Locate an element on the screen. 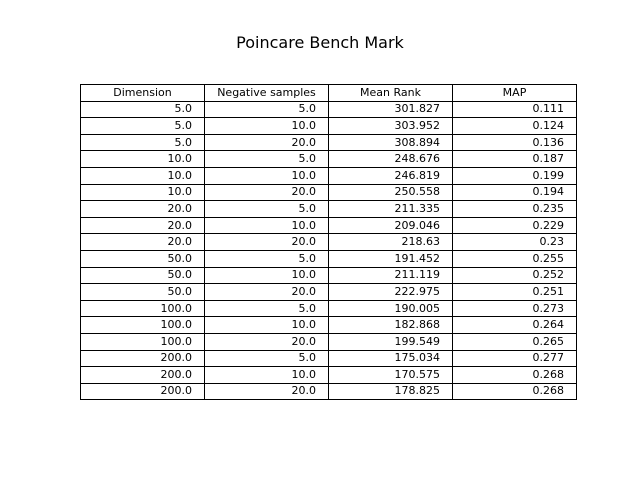 The height and width of the screenshot is (480, 640). table-row: 20.0 20.0 218.63 0.23 is located at coordinates (328, 242).